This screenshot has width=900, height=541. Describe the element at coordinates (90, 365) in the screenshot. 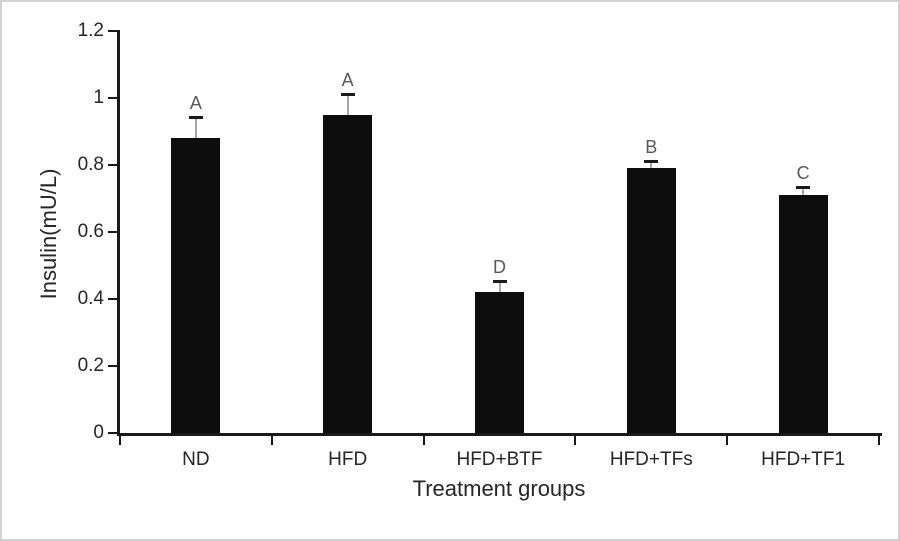

I see `y-tick-label: 0.2` at that location.